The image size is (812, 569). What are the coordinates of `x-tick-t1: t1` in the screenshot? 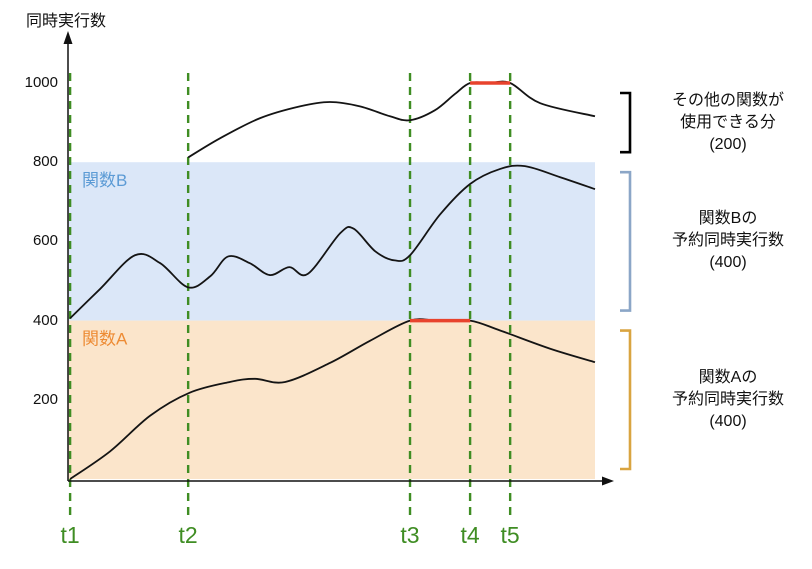 It's located at (70, 535).